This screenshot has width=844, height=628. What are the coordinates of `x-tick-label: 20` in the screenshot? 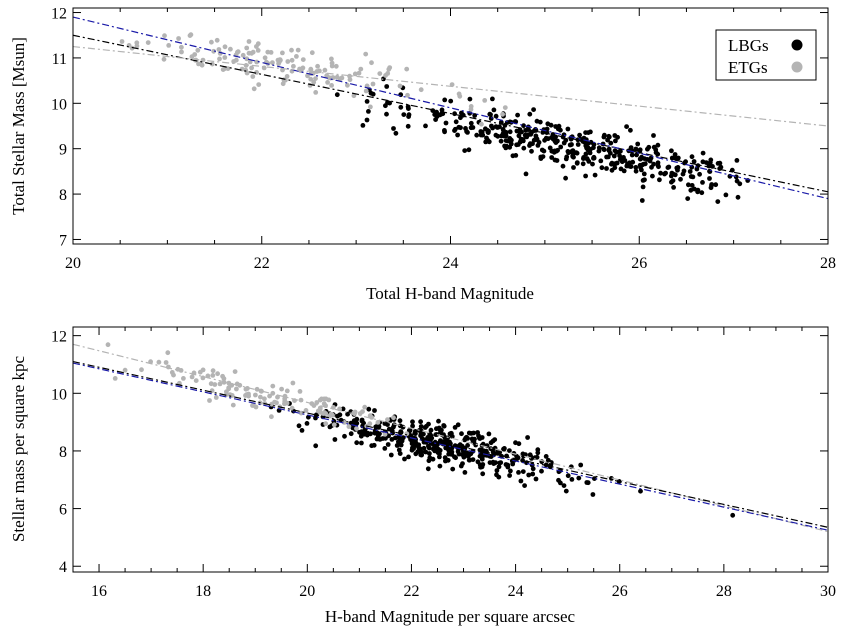 It's located at (307, 591).